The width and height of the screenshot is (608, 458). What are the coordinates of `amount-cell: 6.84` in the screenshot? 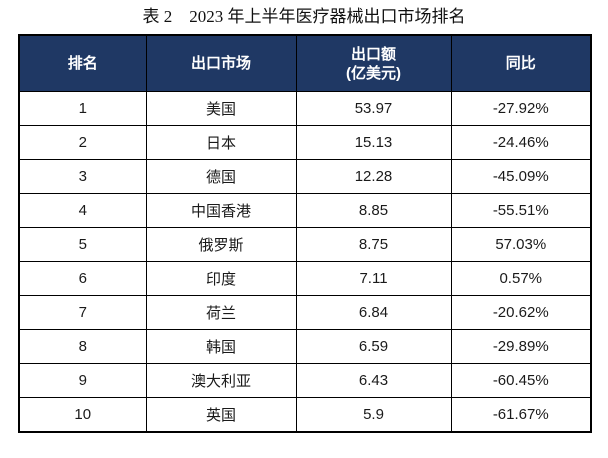 It's located at (373, 312).